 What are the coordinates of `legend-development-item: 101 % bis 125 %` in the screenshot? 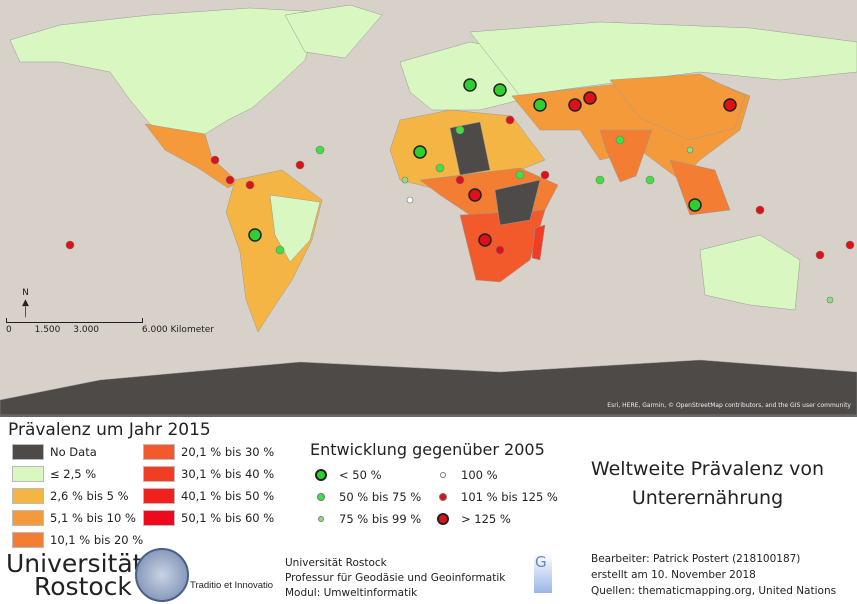 It's located at (497, 497).